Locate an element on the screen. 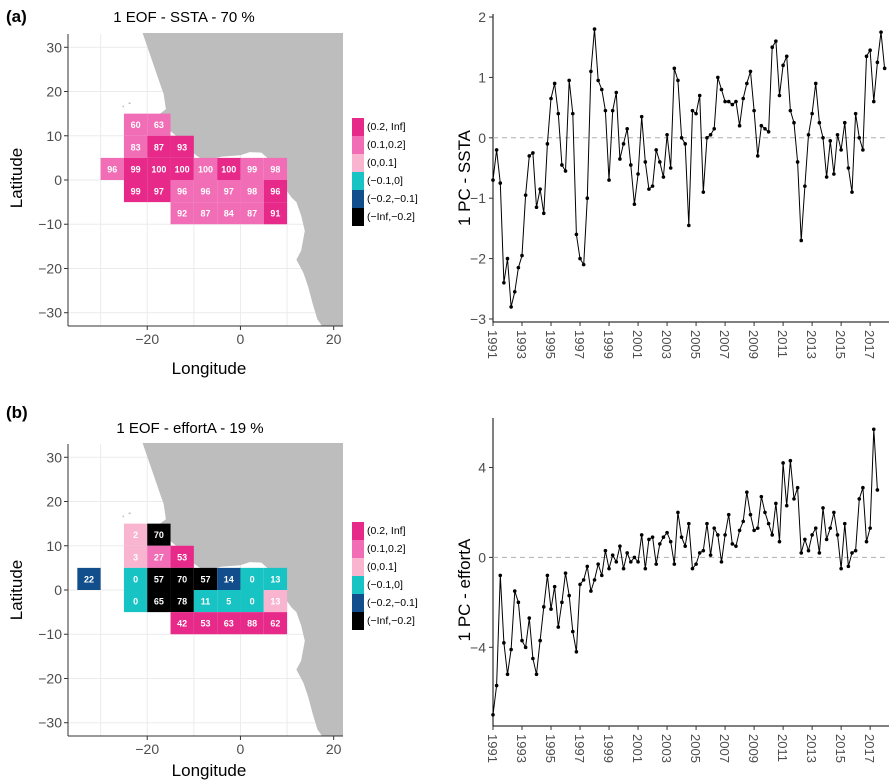 Image resolution: width=889 pixels, height=783 pixels. map-y-tick-label: 20 is located at coordinates (54, 502).